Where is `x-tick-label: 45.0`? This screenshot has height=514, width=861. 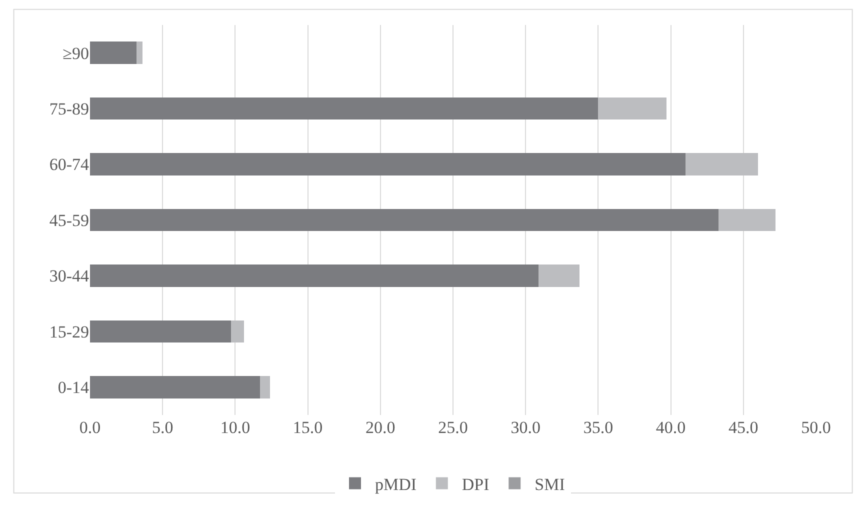 x-tick-label: 45.0 is located at coordinates (743, 427).